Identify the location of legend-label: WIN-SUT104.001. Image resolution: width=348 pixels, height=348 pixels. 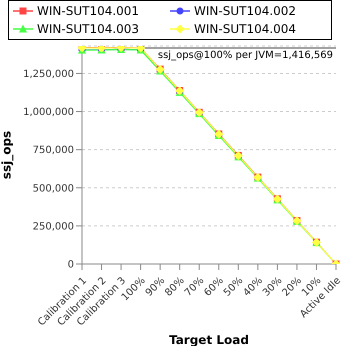
(88, 11).